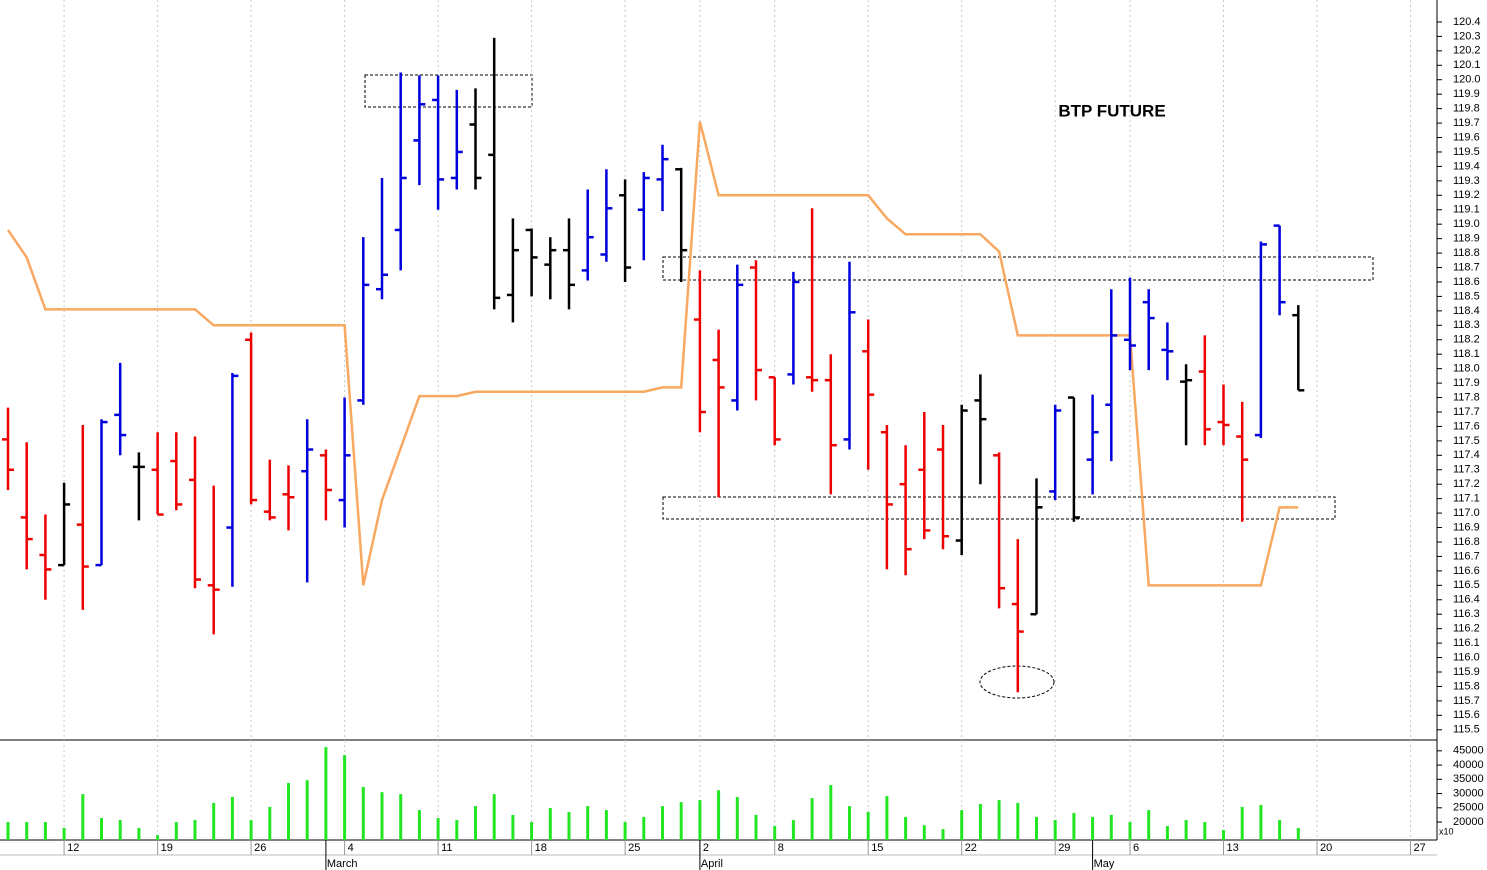 The height and width of the screenshot is (870, 1487). Describe the element at coordinates (1468, 808) in the screenshot. I see `y-tick-label: 25000` at that location.